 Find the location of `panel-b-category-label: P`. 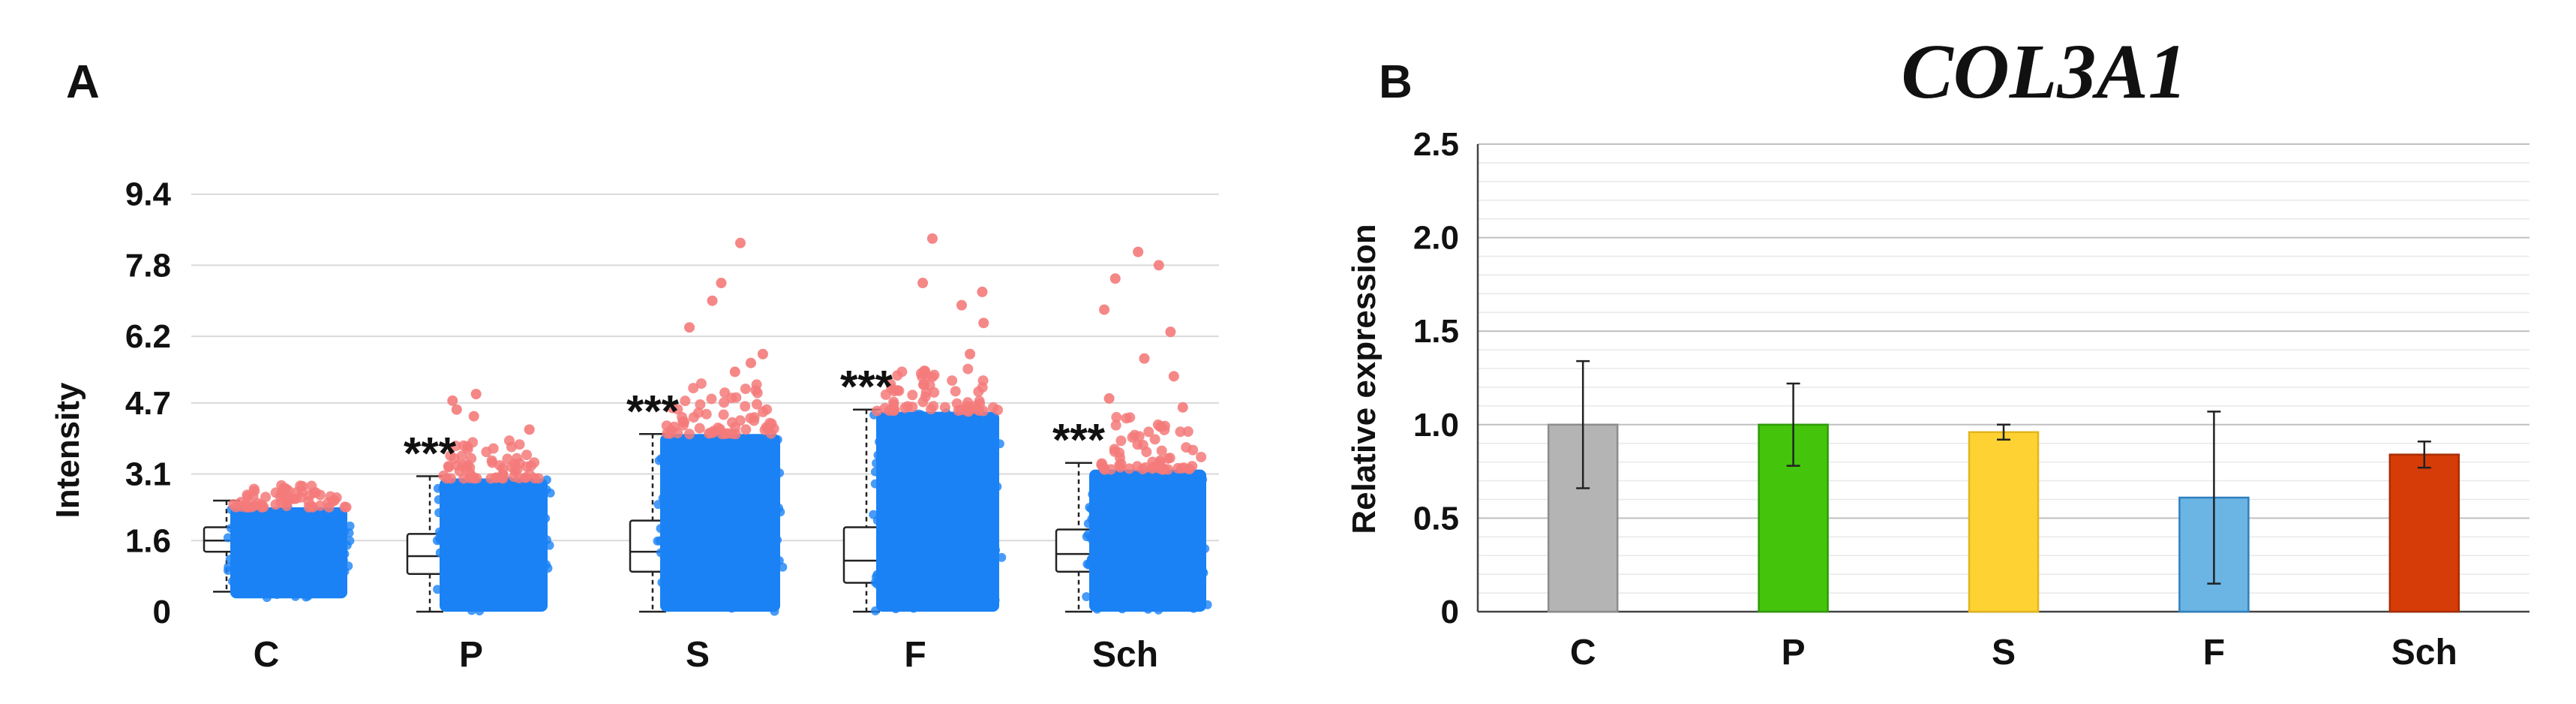

panel-b-category-label: P is located at coordinates (1794, 652).